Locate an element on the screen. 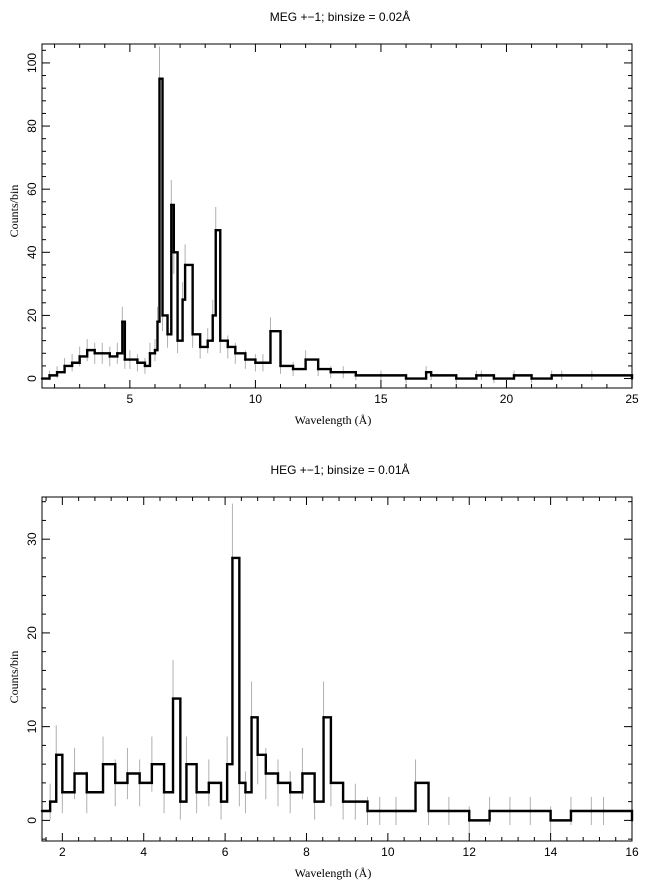 The height and width of the screenshot is (891, 649). meg-x-tick-label: 15 is located at coordinates (381, 399).